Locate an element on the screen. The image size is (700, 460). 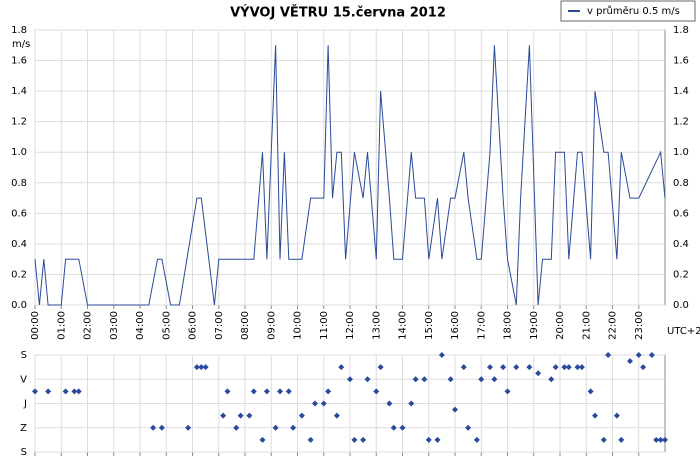
x-tick-label: 06:00 is located at coordinates (193, 325).